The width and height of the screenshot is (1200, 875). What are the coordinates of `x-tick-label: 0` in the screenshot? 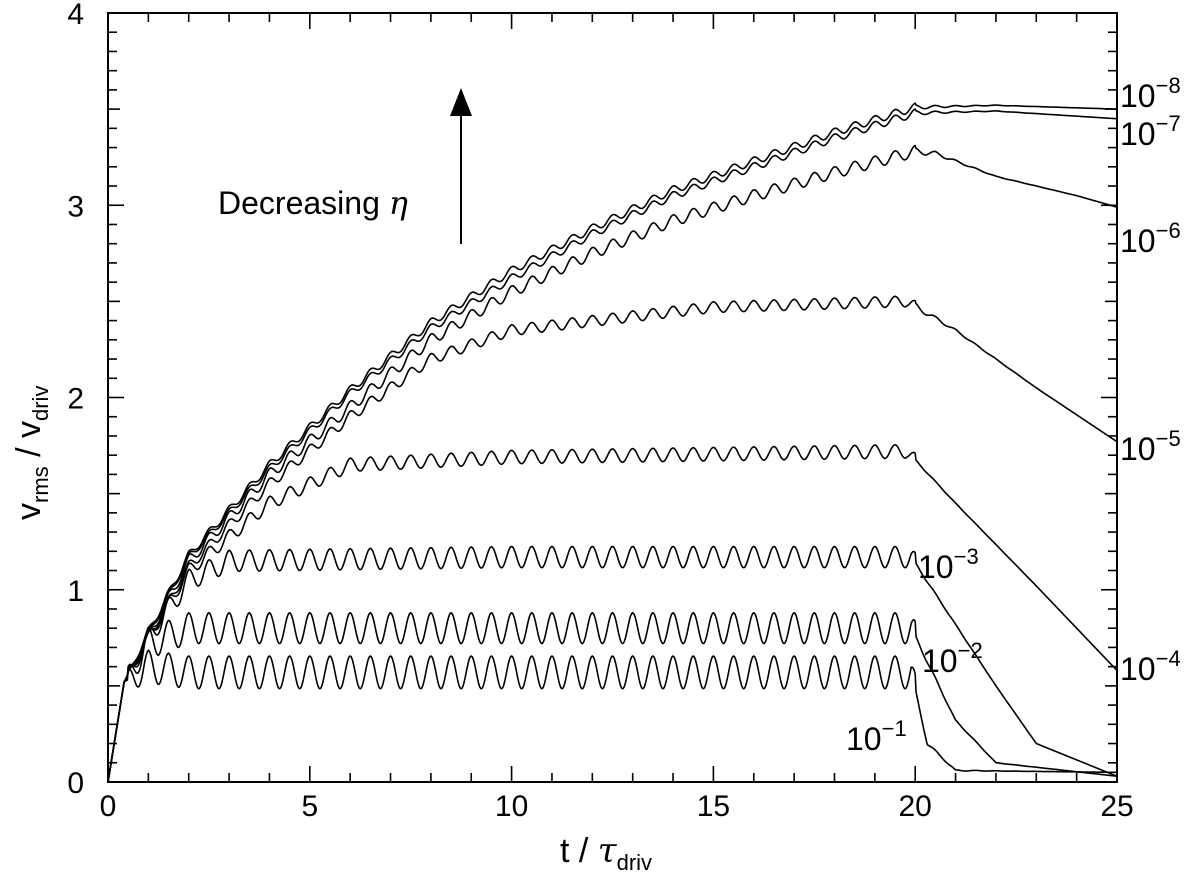 It's located at (108, 806).